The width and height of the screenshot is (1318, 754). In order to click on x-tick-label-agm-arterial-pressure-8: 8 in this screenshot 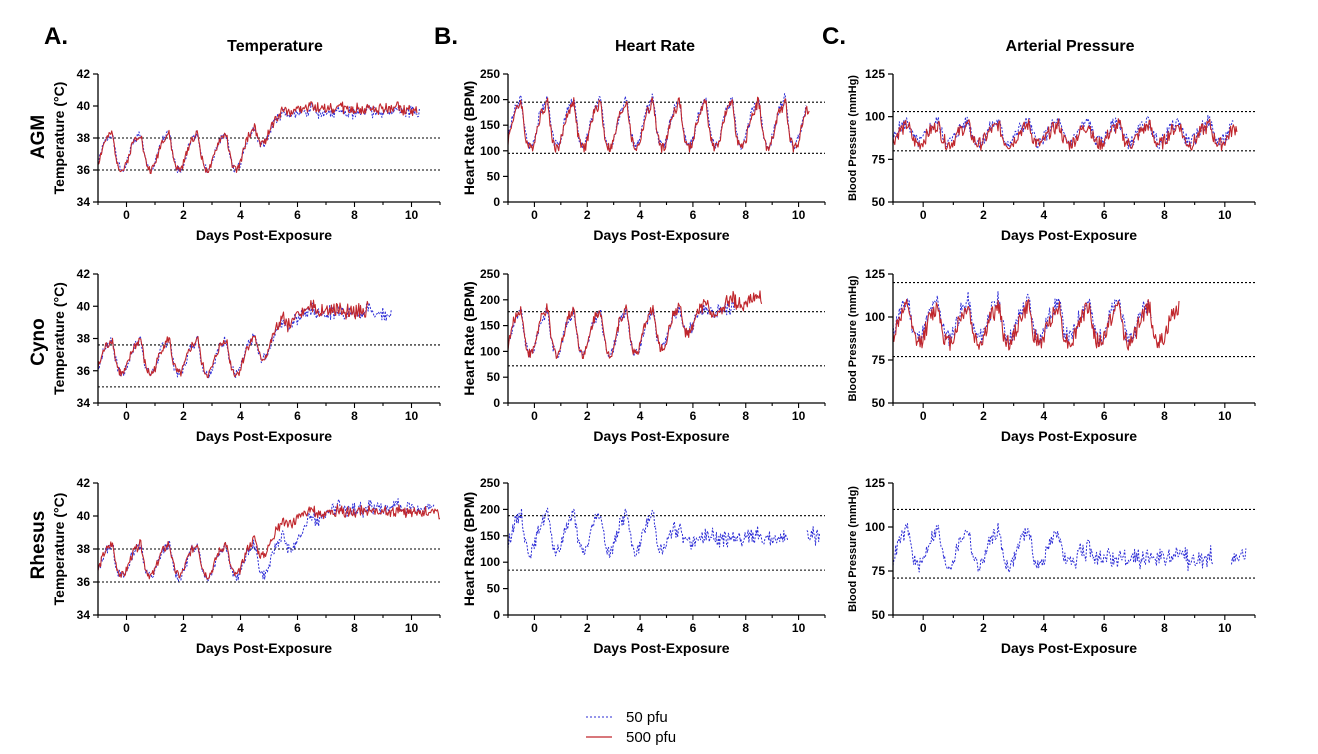, I will do `click(1164, 215)`.